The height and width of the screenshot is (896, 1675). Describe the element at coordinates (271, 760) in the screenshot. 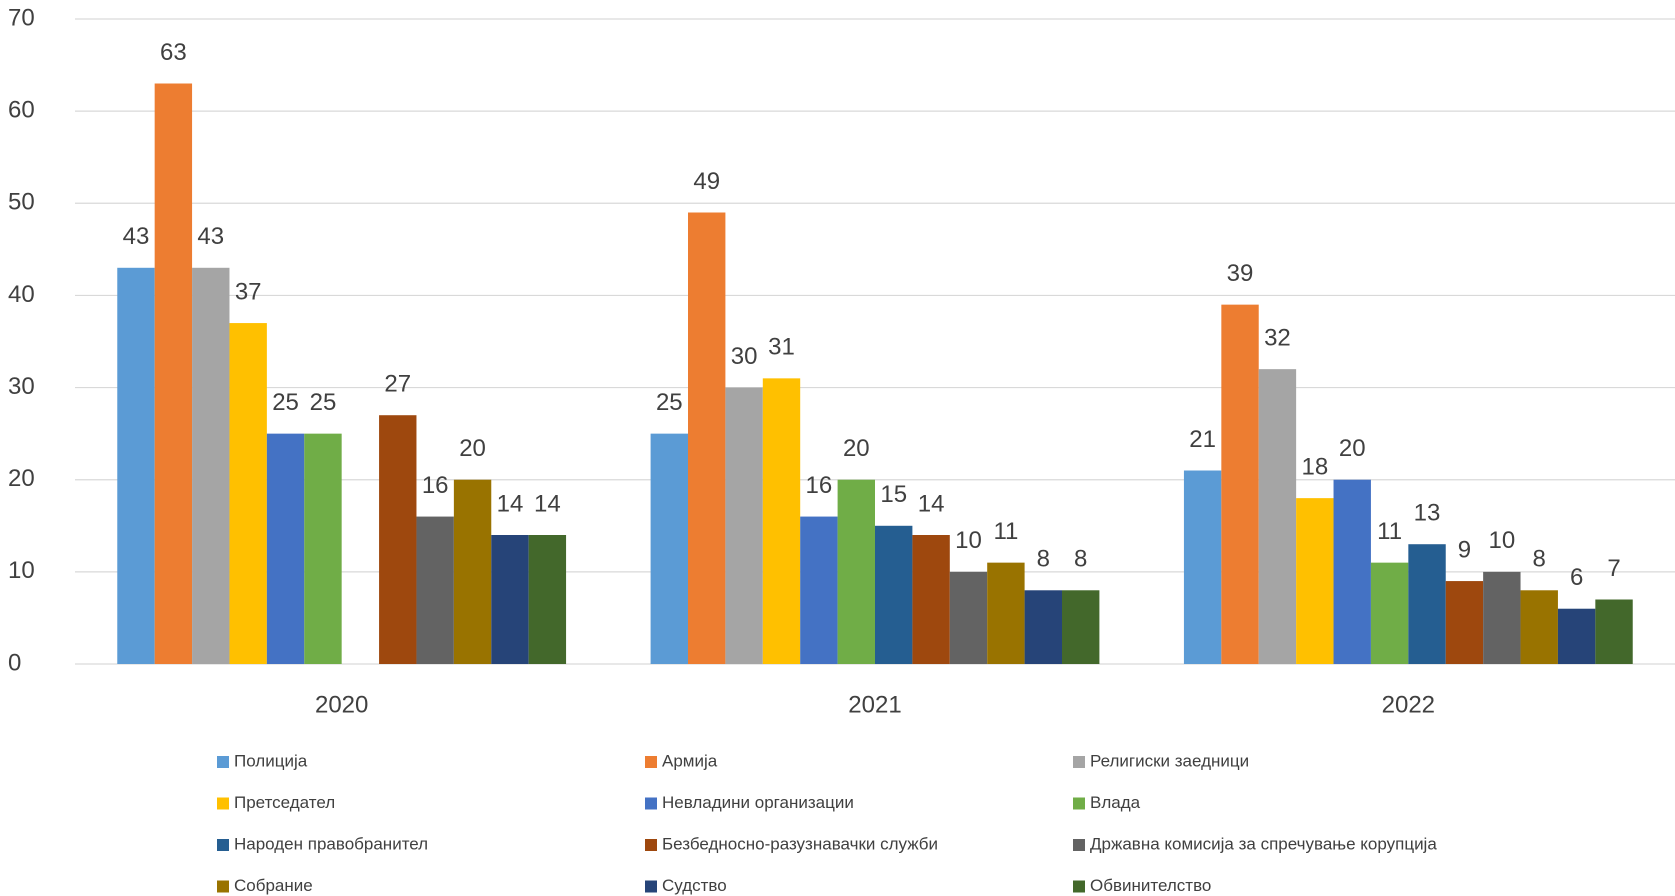

I see `legend-label: Полиција` at that location.